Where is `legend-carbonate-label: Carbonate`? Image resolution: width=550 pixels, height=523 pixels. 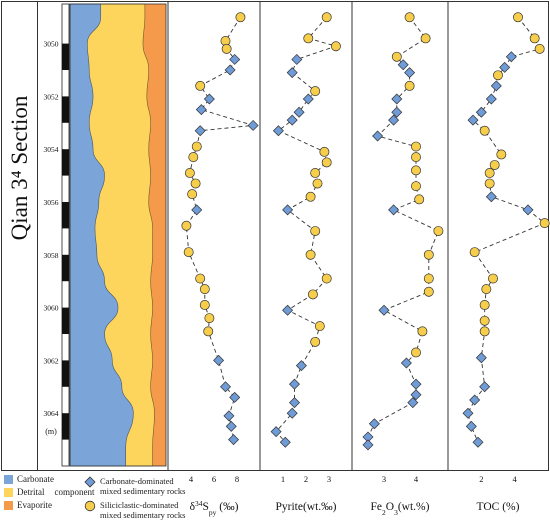 legend-carbonate-label: Carbonate is located at coordinates (35, 479).